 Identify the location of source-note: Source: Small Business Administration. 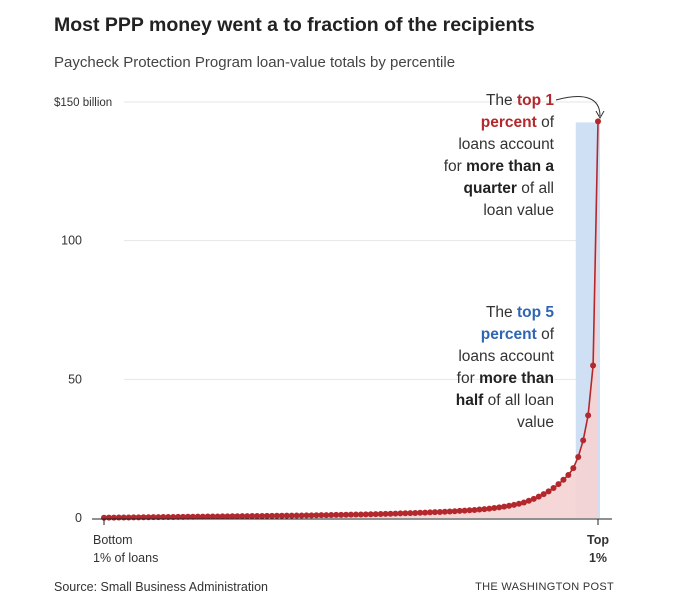
(161, 587).